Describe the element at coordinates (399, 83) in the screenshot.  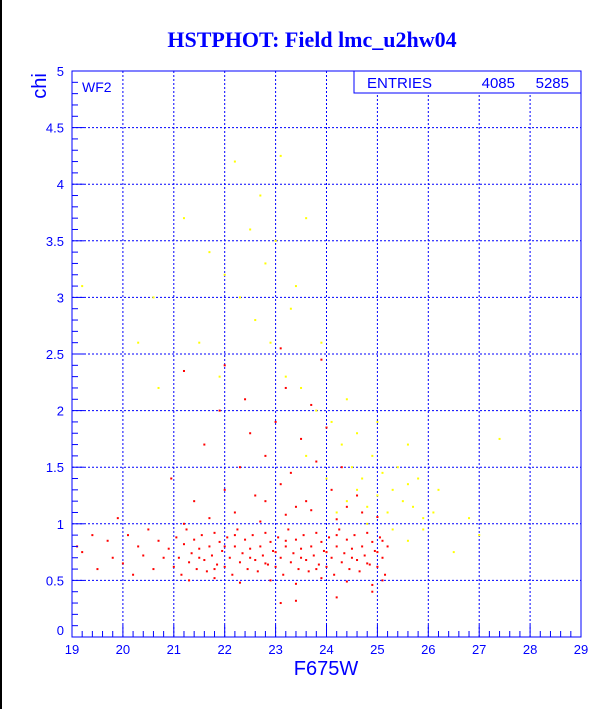
I see `stats-label: ENTRIES` at that location.